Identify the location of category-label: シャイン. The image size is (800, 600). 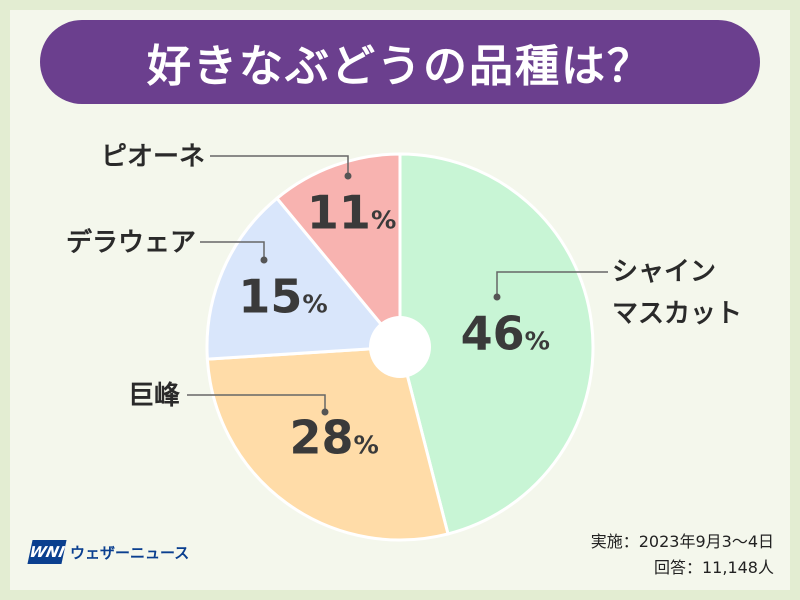
(664, 272).